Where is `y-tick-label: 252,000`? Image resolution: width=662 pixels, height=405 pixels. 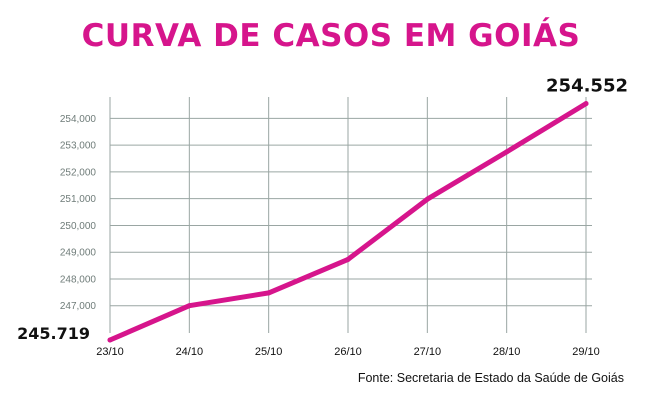 y-tick-label: 252,000 is located at coordinates (78, 172).